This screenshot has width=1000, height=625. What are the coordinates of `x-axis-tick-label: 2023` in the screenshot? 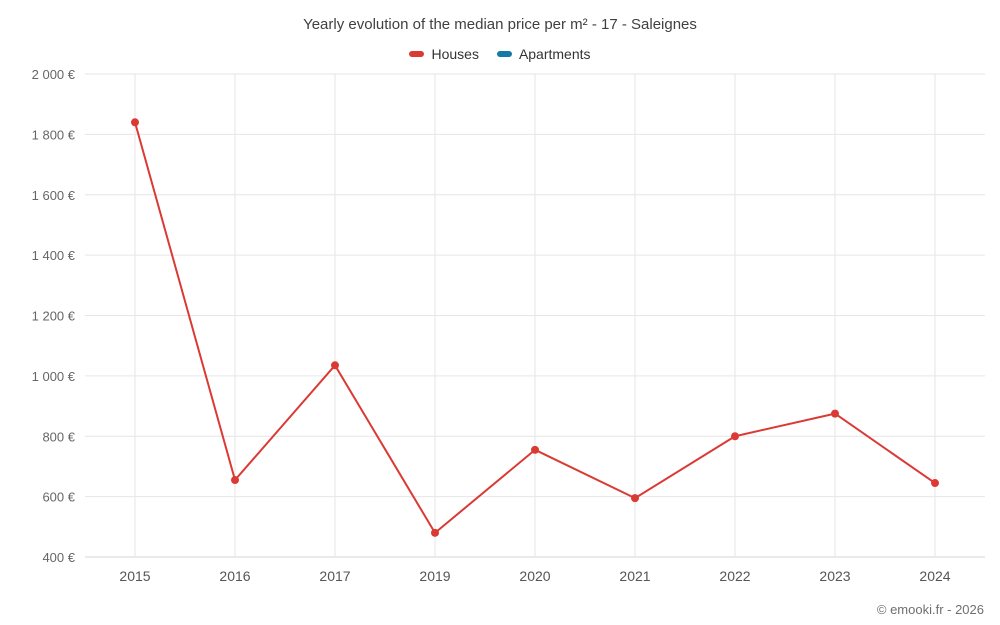 It's located at (834, 576).